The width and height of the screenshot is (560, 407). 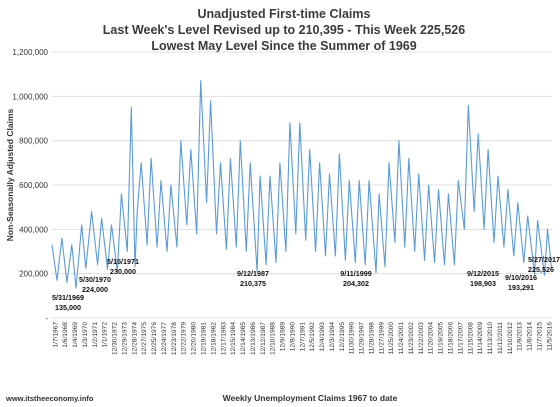 I want to click on x-tick-label: 11/20/2004, so click(x=431, y=338).